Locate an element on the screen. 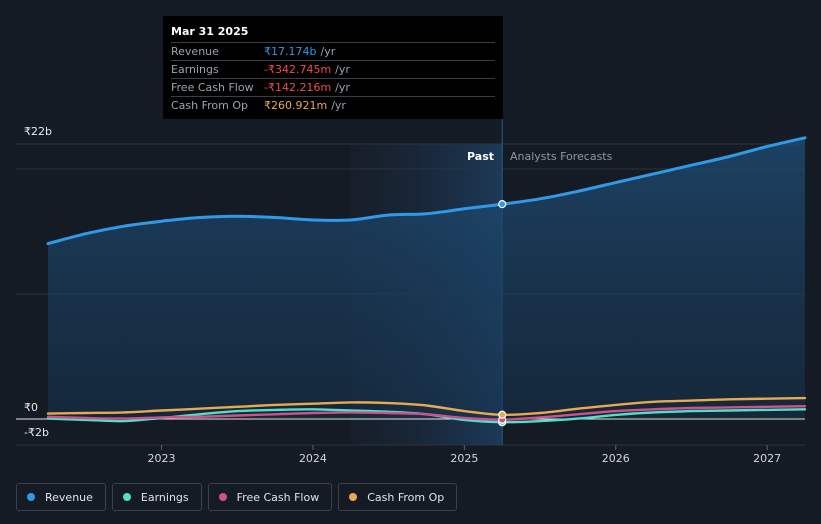 Image resolution: width=821 pixels, height=524 pixels. tooltip-value: ₹260.921m is located at coordinates (296, 105).